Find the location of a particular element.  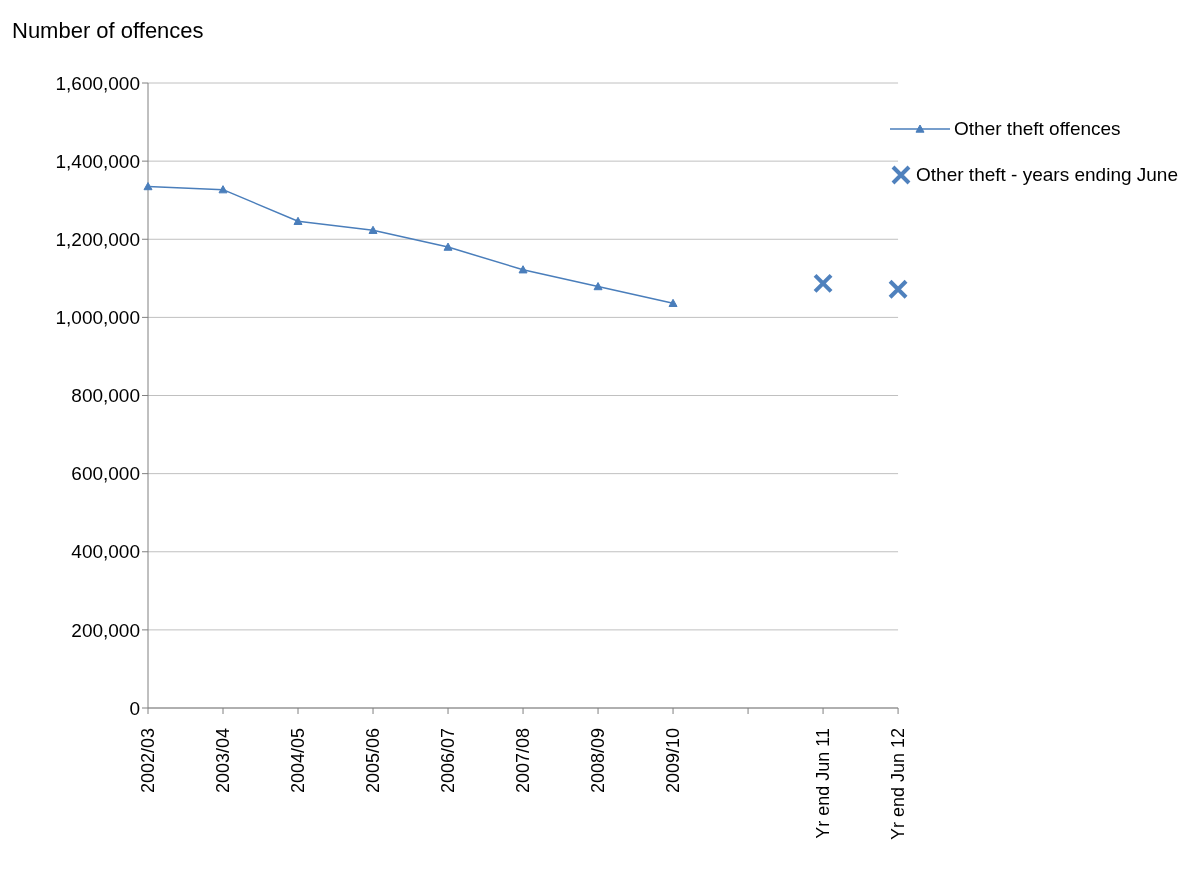

y-tick-label: 800,000 is located at coordinates (105, 396).